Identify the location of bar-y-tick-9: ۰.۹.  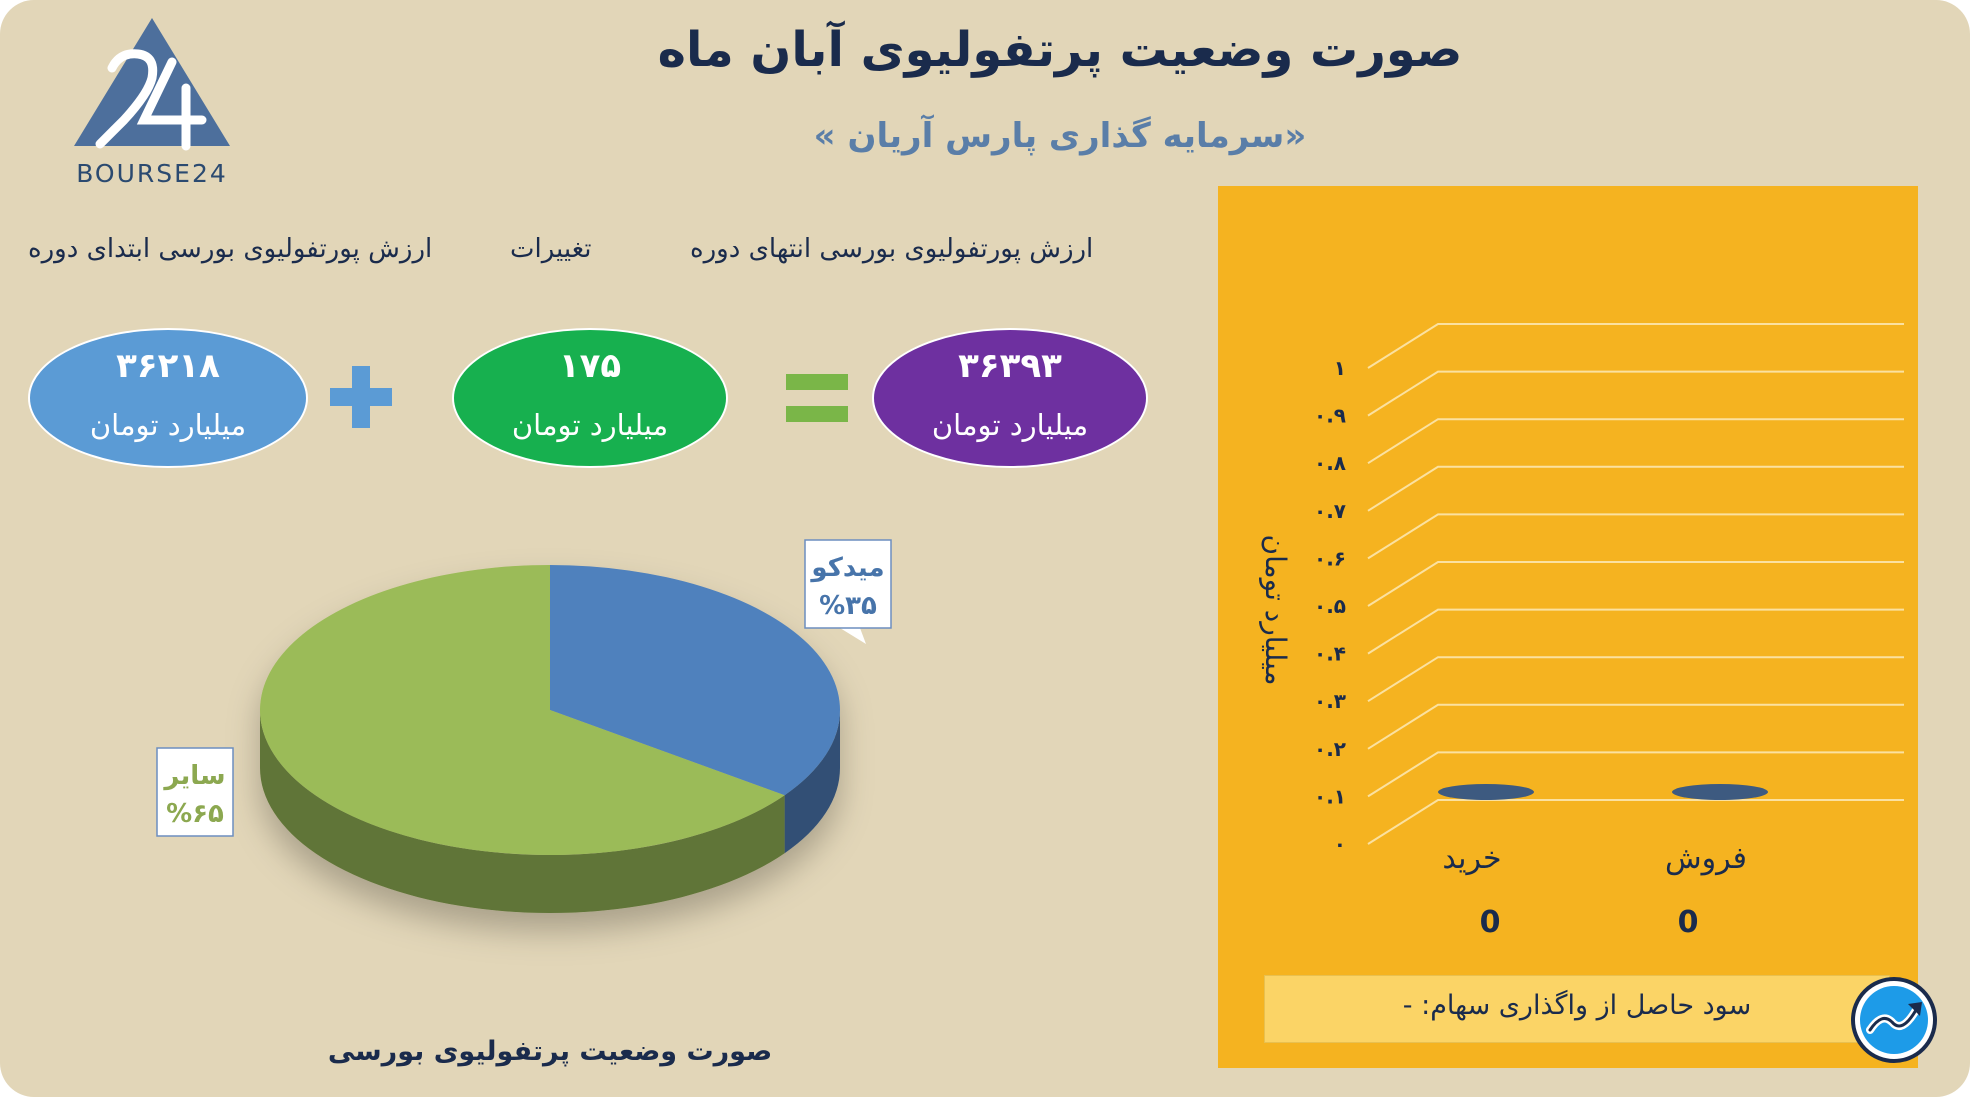
(1330, 416).